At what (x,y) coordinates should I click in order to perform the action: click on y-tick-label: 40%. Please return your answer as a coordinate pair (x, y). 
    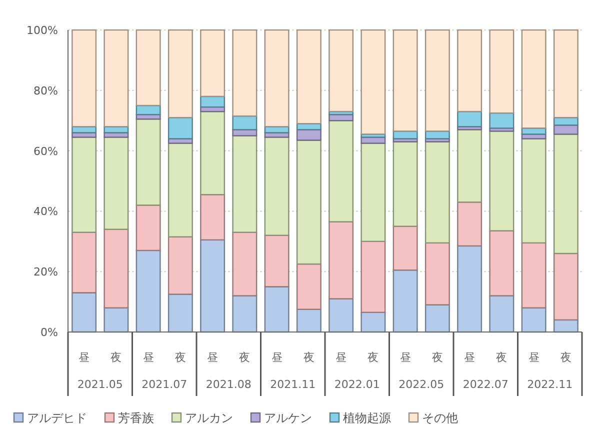
    Looking at the image, I should click on (46, 211).